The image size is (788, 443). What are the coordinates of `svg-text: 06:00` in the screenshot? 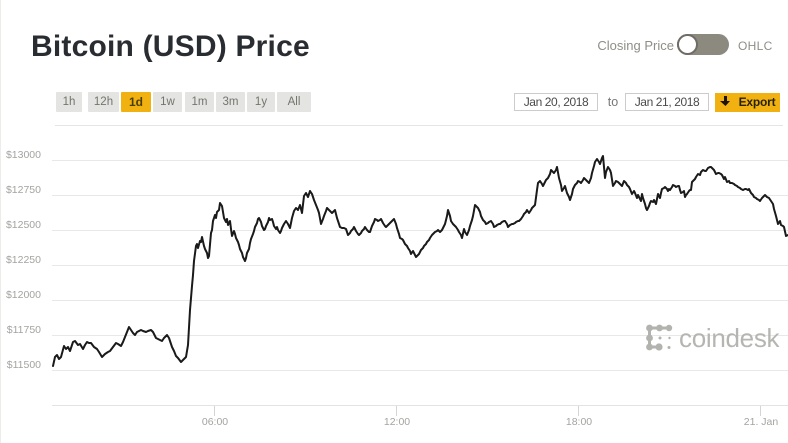 It's located at (215, 422).